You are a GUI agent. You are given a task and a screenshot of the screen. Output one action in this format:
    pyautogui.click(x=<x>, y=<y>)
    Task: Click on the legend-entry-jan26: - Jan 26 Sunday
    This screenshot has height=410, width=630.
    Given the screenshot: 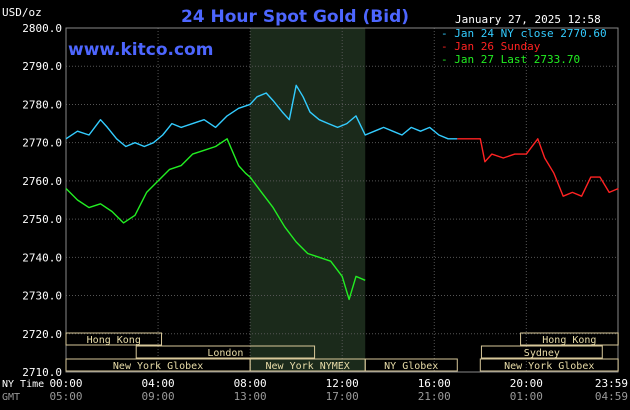 What is the action you would take?
    pyautogui.click(x=491, y=46)
    